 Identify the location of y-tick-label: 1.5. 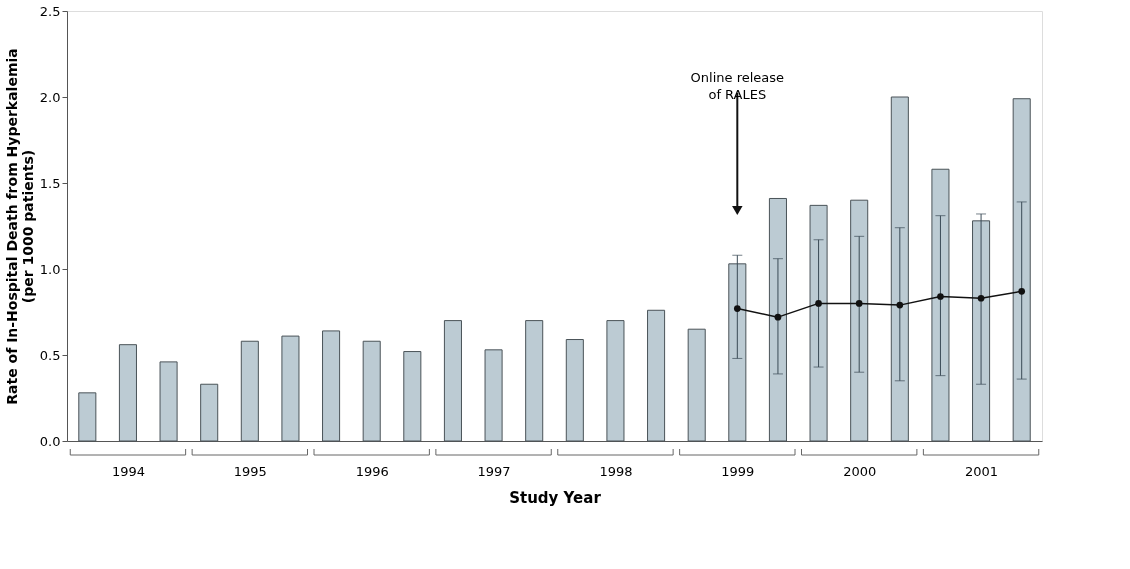
(50, 183).